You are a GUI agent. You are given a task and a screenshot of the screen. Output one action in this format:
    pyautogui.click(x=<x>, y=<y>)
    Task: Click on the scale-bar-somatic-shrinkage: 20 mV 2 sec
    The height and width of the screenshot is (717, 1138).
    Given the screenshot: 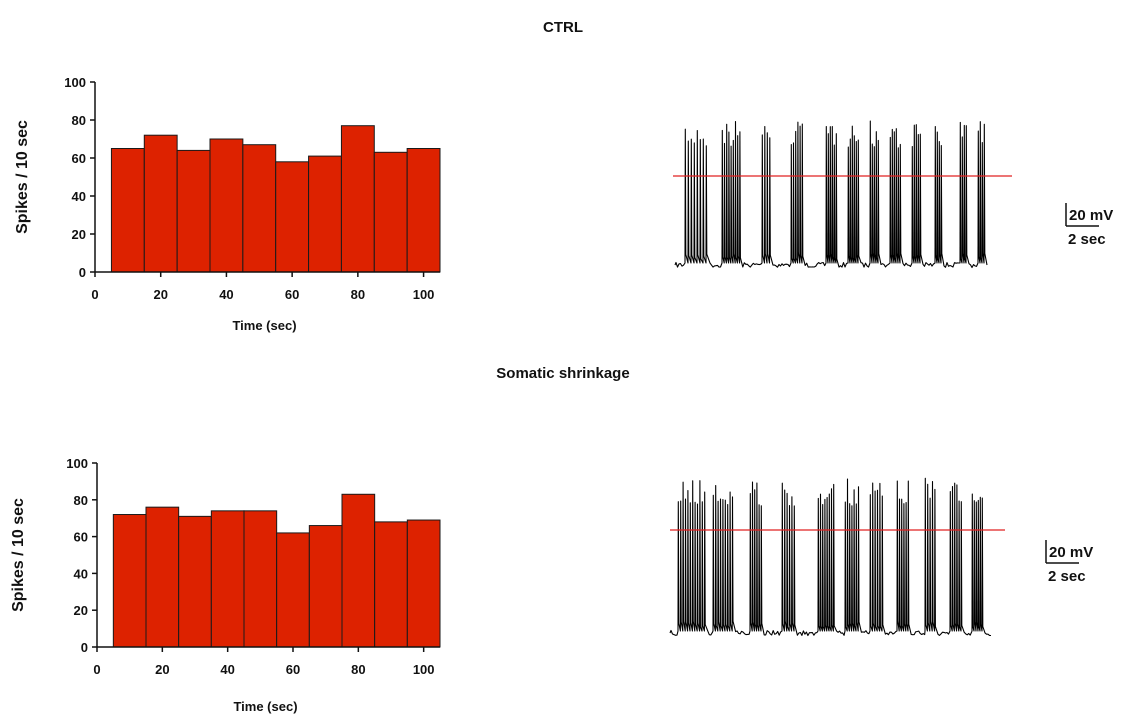 What is the action you would take?
    pyautogui.click(x=1069, y=562)
    